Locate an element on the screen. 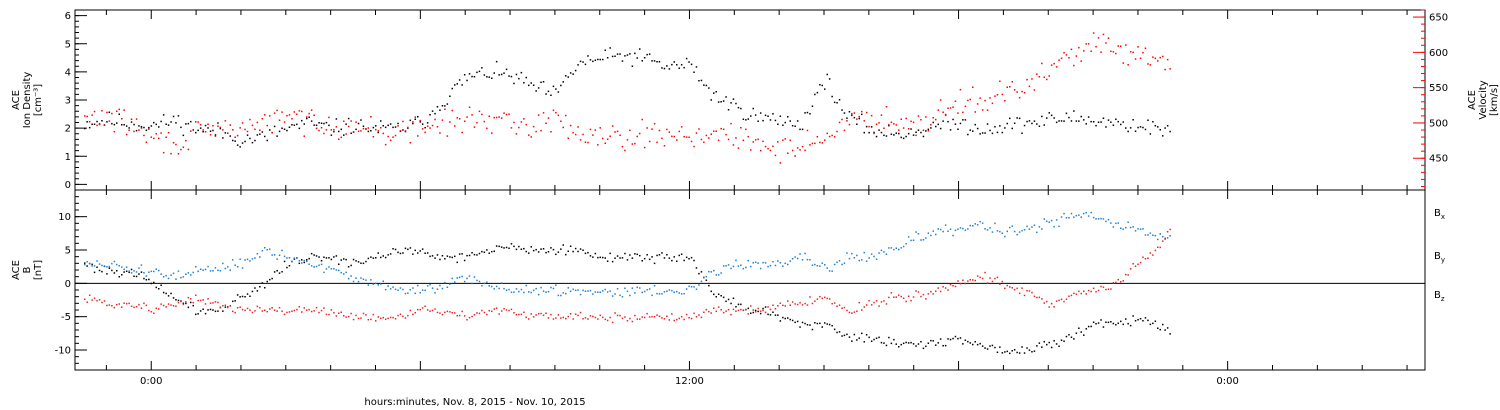 This screenshot has width=1500, height=410. bz-legend-name: B is located at coordinates (1437, 295).